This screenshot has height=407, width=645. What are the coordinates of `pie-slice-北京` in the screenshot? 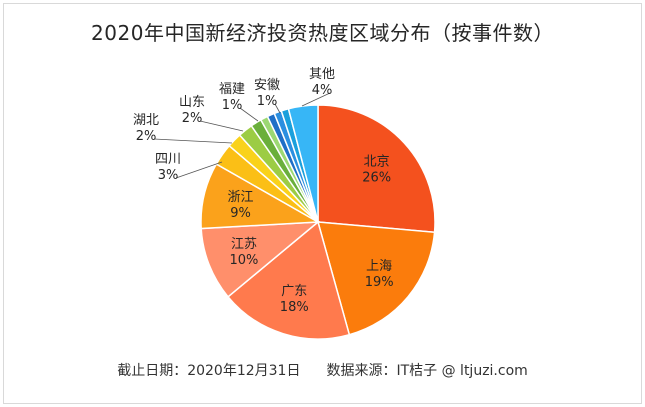 It's located at (376, 169).